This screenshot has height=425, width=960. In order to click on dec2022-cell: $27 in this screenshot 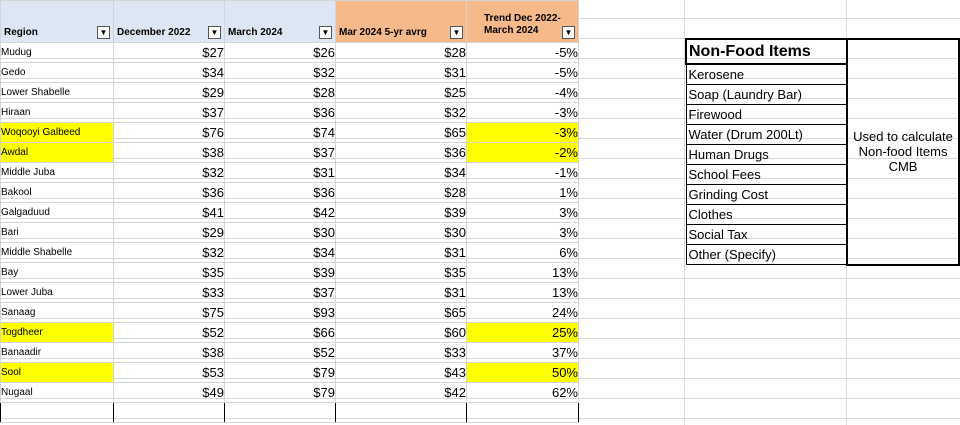, I will do `click(169, 52)`.